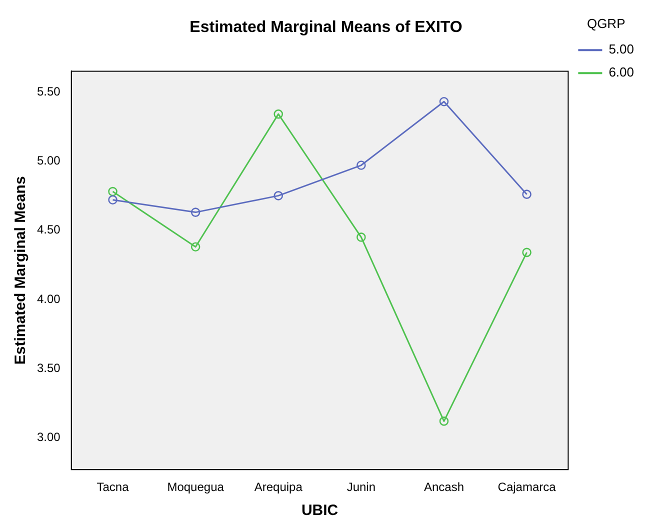 The height and width of the screenshot is (532, 662). What do you see at coordinates (48, 229) in the screenshot?
I see `y-tick-label: 4.50` at bounding box center [48, 229].